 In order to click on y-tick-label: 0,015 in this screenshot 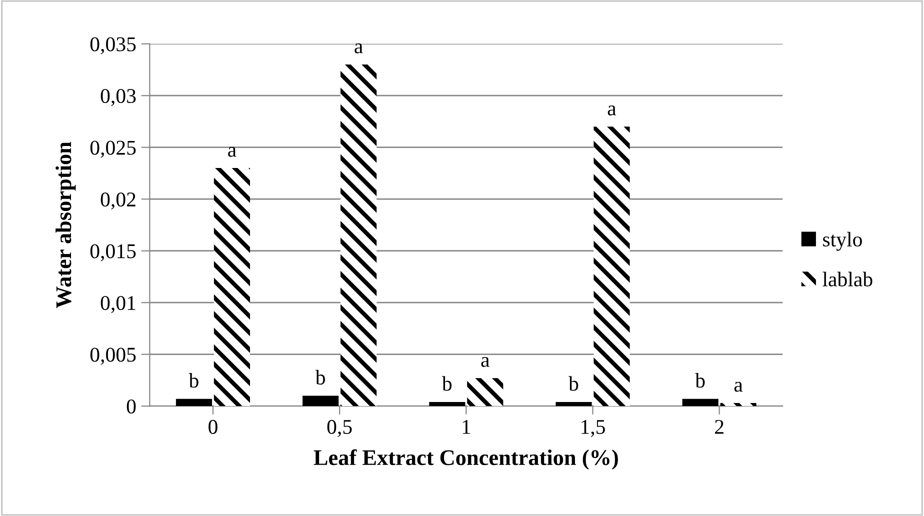, I will do `click(113, 253)`.